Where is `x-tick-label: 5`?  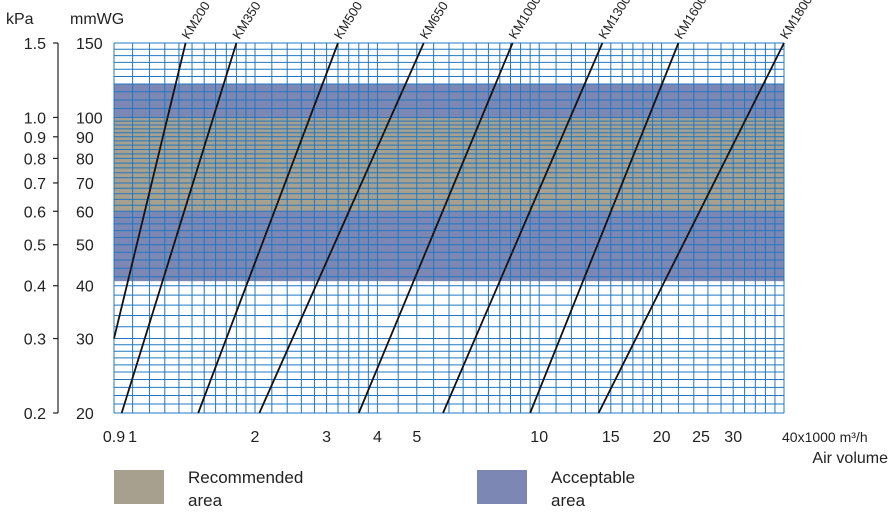 x-tick-label: 5 is located at coordinates (416, 437).